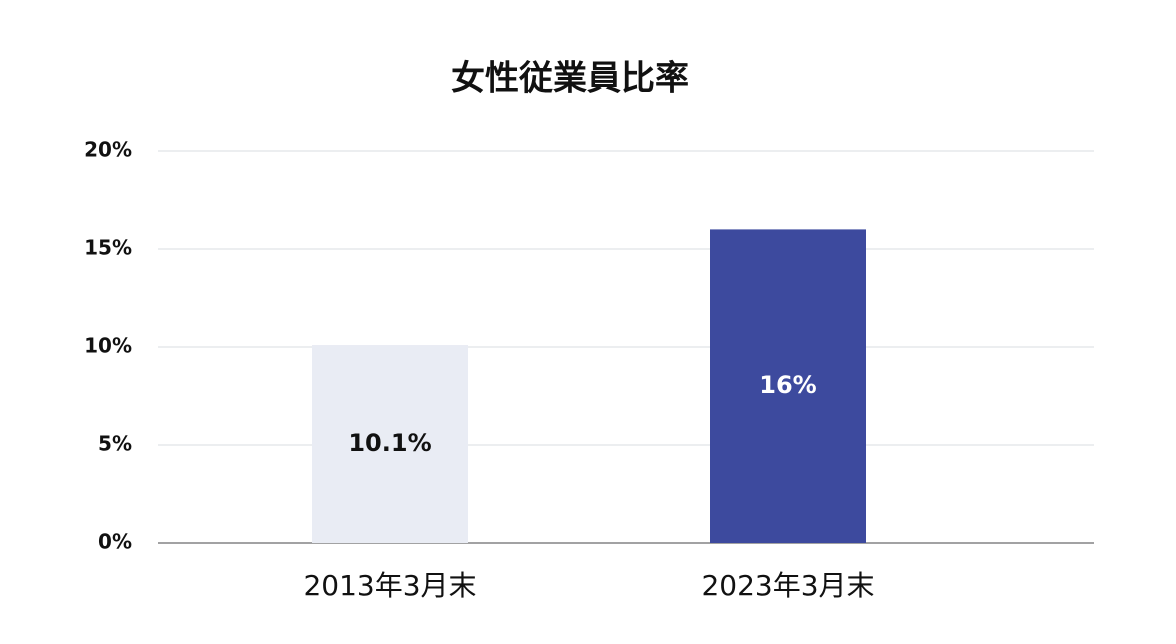 This screenshot has width=1176, height=644. I want to click on y-tick-label: 20%, so click(108, 150).